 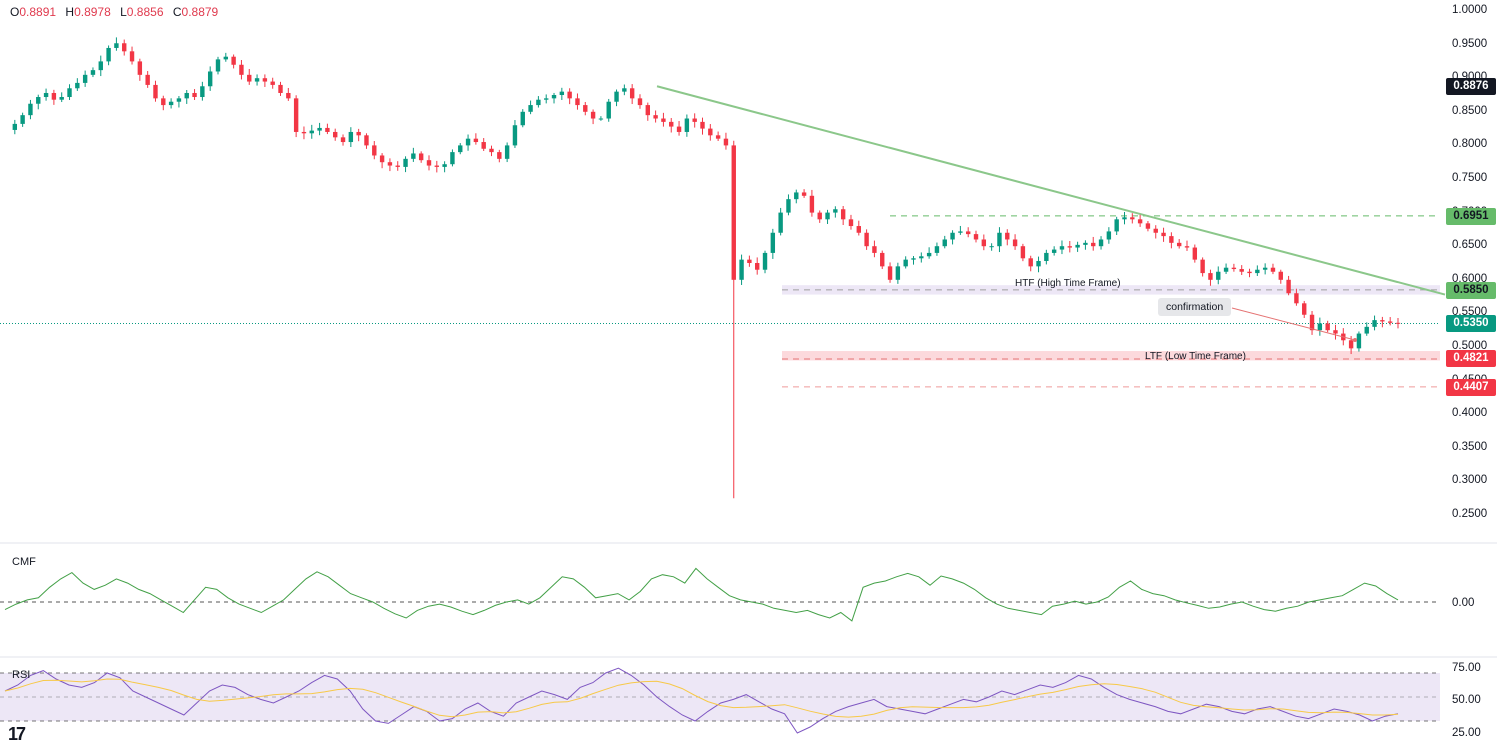 I want to click on ltf-level-badge: 0.4821, so click(x=1471, y=358).